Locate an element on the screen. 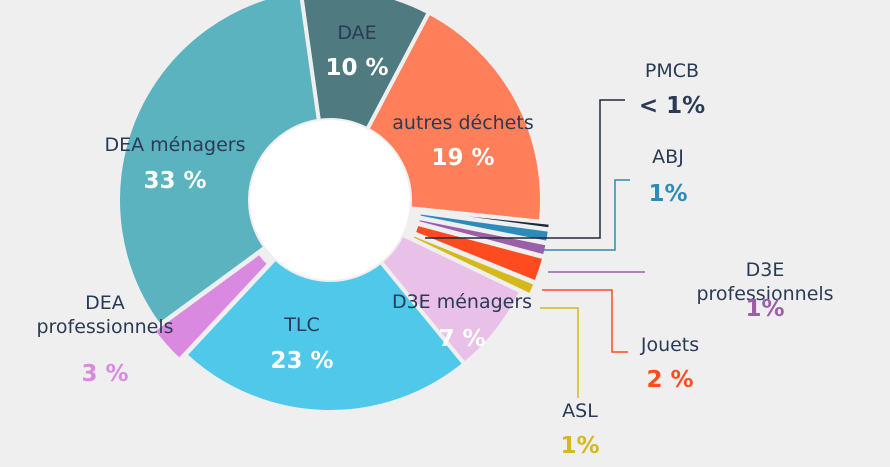 The width and height of the screenshot is (890, 467). segment-name: DEA ménagers is located at coordinates (175, 145).